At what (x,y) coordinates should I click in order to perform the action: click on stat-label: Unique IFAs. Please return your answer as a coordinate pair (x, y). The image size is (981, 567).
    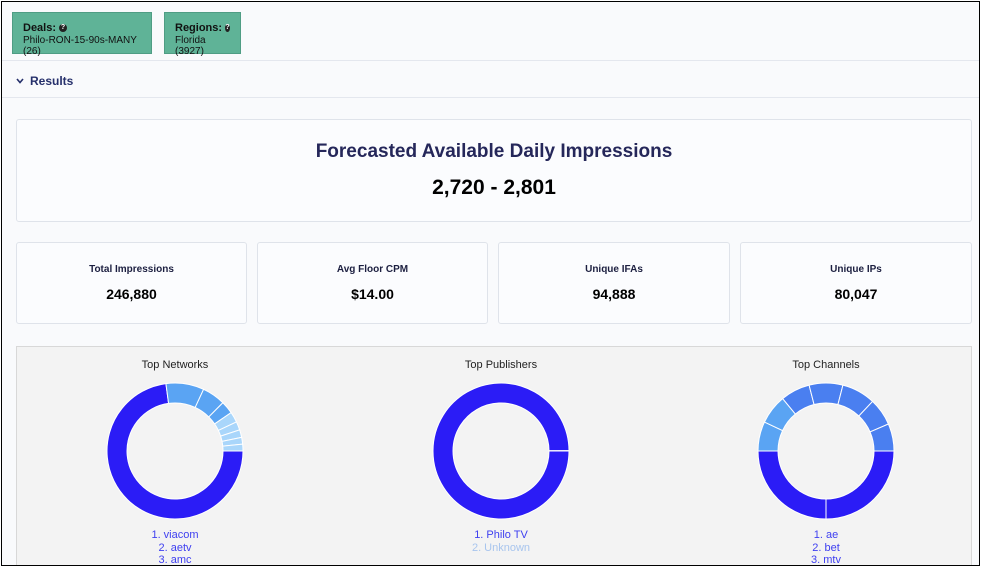
    Looking at the image, I should click on (614, 269).